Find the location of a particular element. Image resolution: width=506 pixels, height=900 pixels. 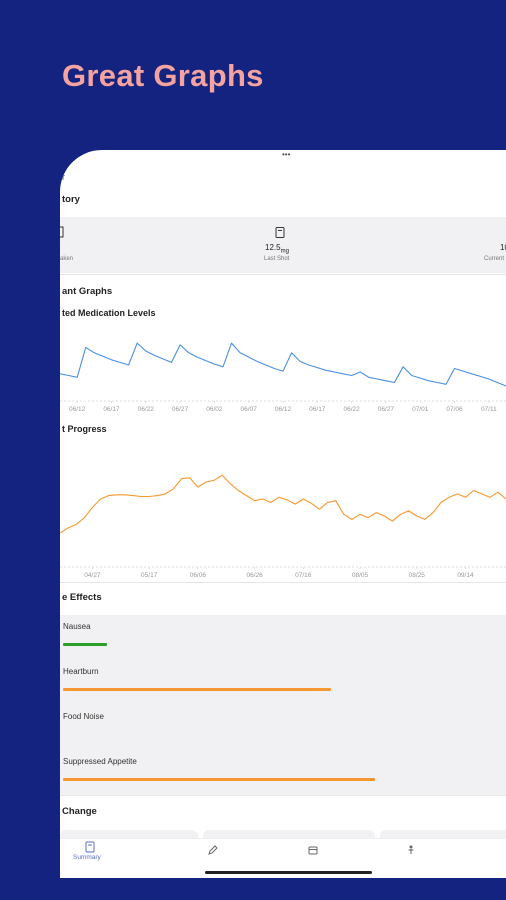

x-tick-label: 06/06 is located at coordinates (198, 575).